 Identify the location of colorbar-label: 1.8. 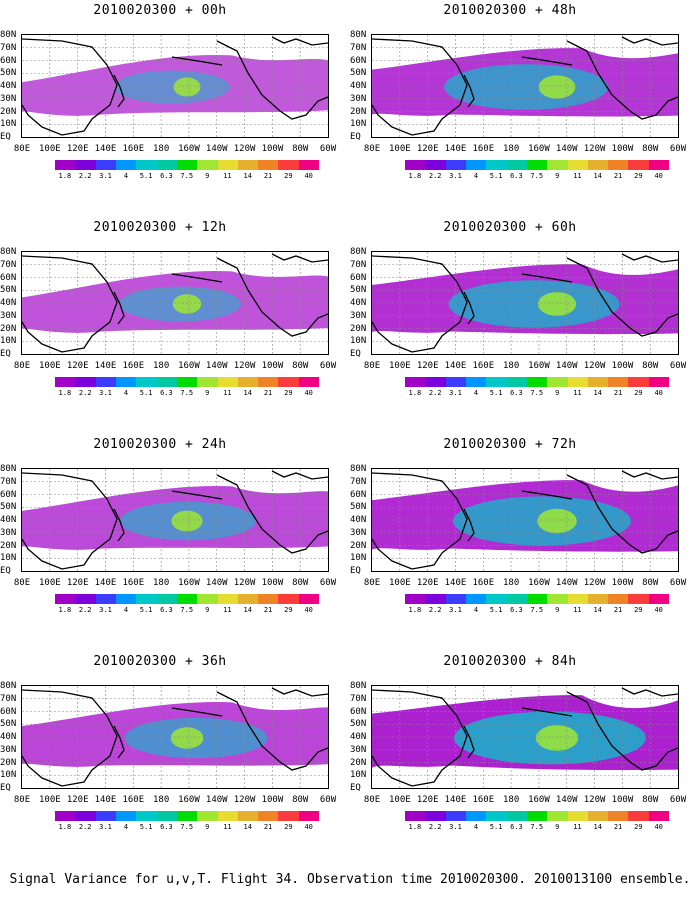
(65, 176).